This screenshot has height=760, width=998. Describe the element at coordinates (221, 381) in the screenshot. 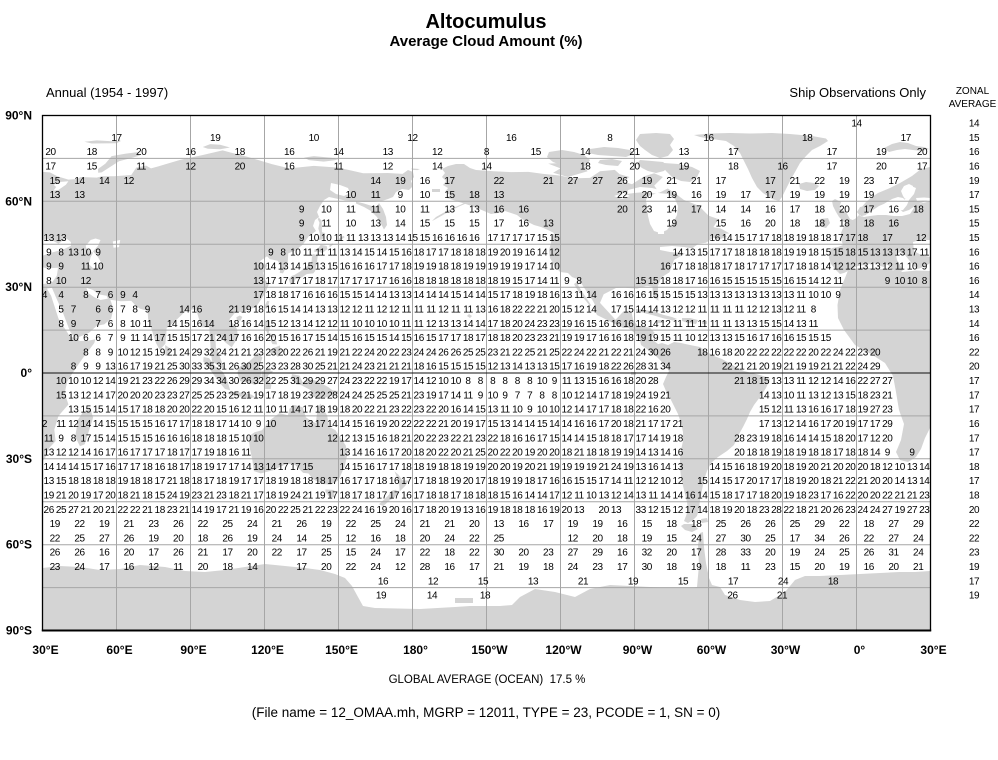

I see `svg-text: 34` at that location.